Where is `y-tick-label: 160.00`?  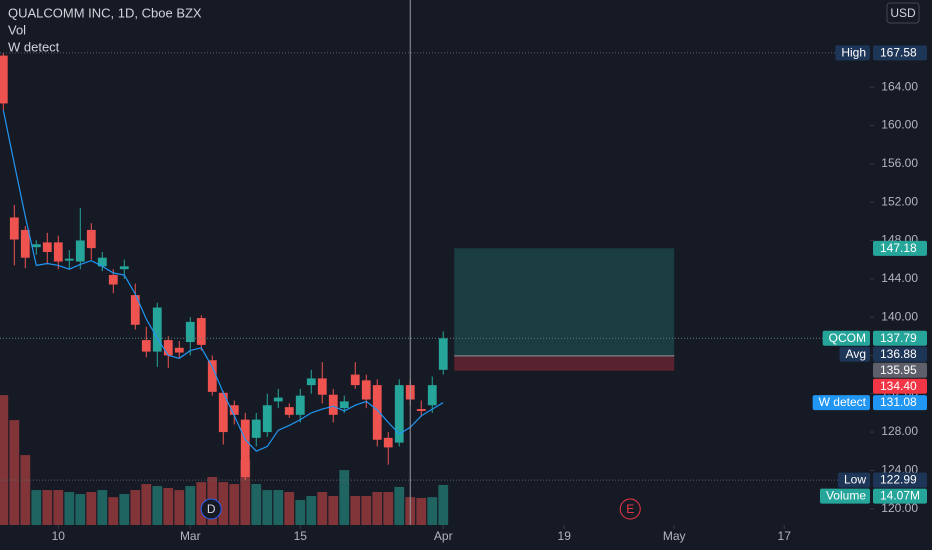 y-tick-label: 160.00 is located at coordinates (899, 125).